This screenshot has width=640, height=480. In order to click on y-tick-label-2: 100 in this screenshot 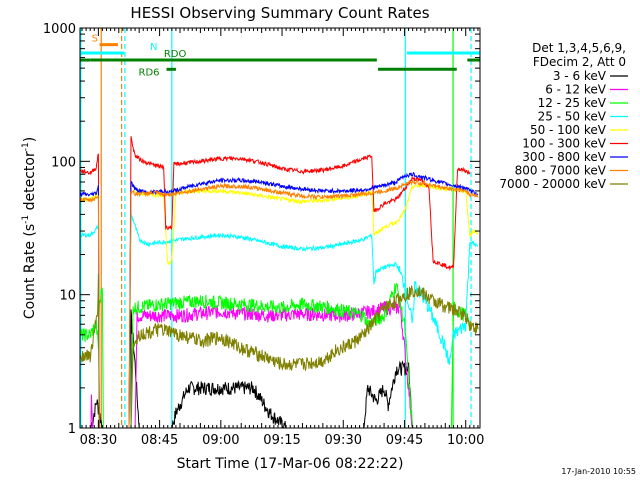, I will do `click(63, 162)`.